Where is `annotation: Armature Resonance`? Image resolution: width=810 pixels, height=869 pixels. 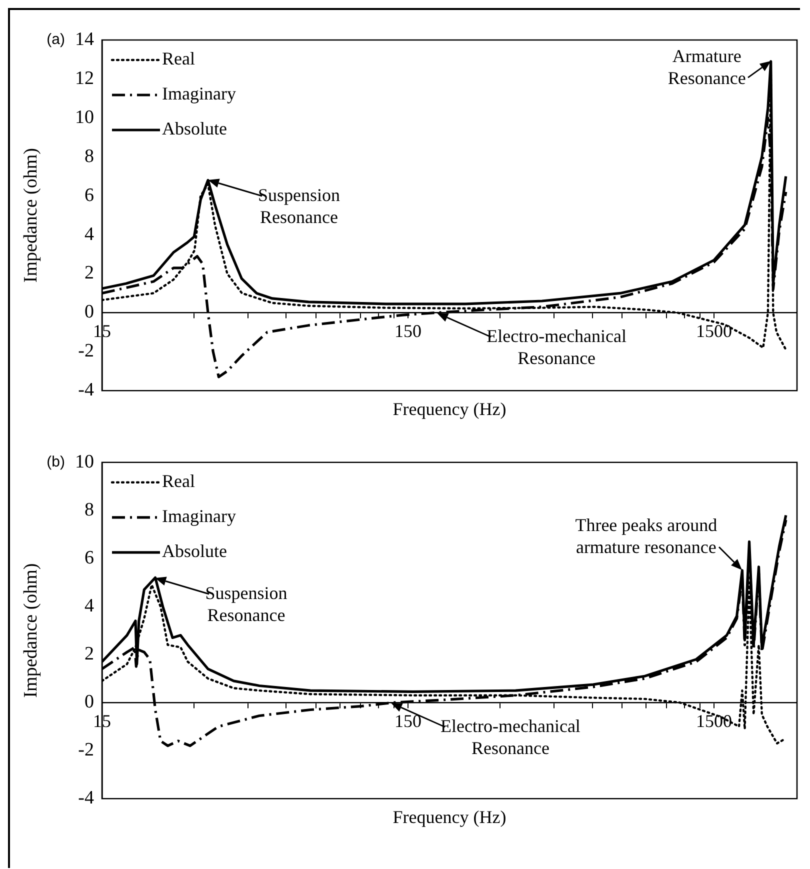
annotation: Armature Resonance is located at coordinates (707, 67).